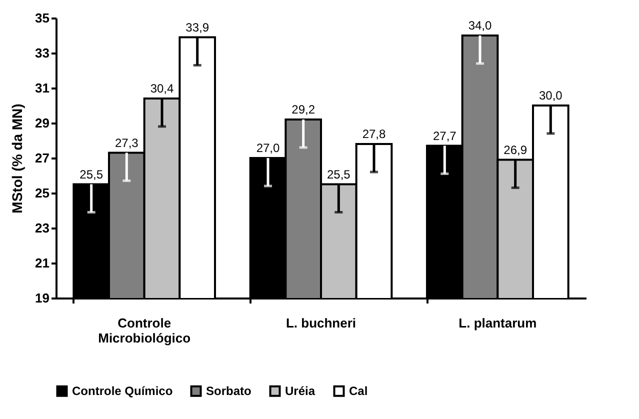 The height and width of the screenshot is (419, 639). What do you see at coordinates (304, 109) in the screenshot?
I see `data-label: 29,2` at bounding box center [304, 109].